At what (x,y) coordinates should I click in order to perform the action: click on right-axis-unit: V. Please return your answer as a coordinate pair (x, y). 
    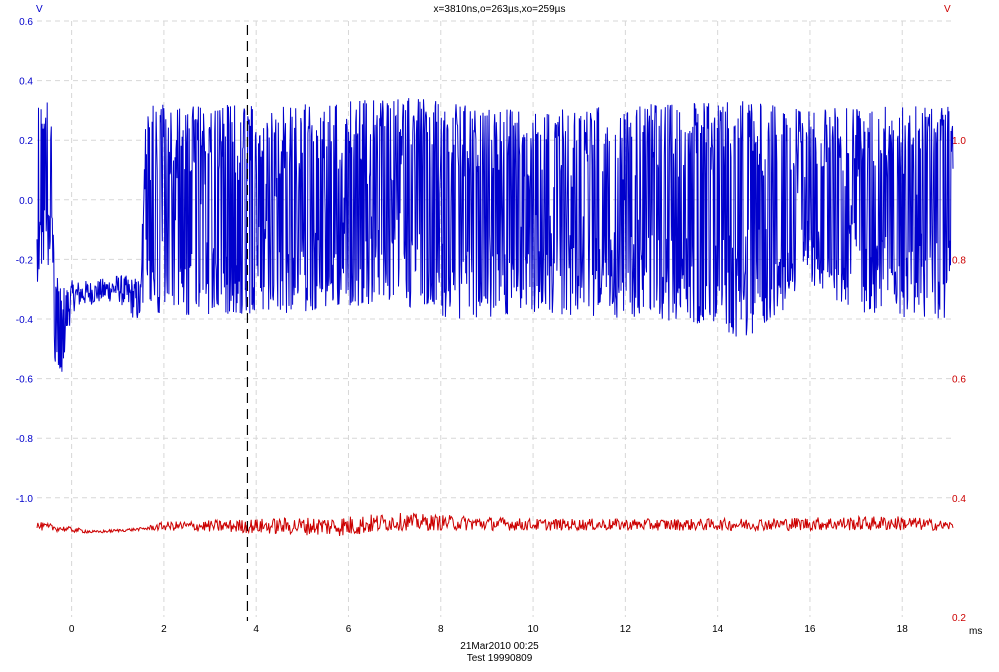
    Looking at the image, I should click on (947, 9).